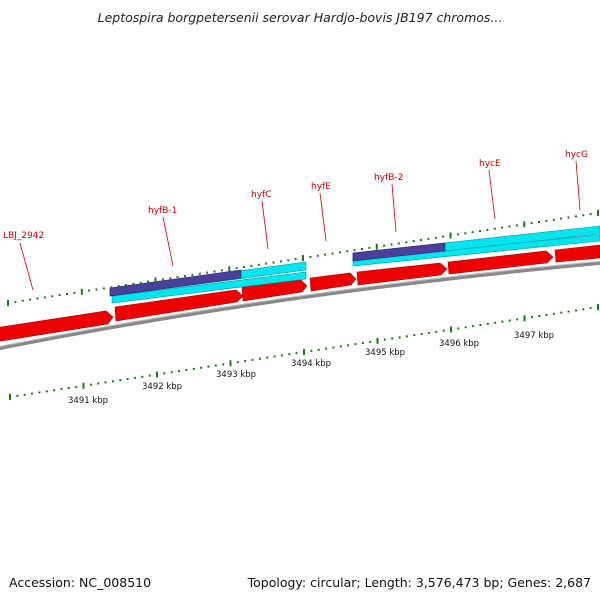  Describe the element at coordinates (534, 336) in the screenshot. I see `scale-label: 3497 kbp` at that location.